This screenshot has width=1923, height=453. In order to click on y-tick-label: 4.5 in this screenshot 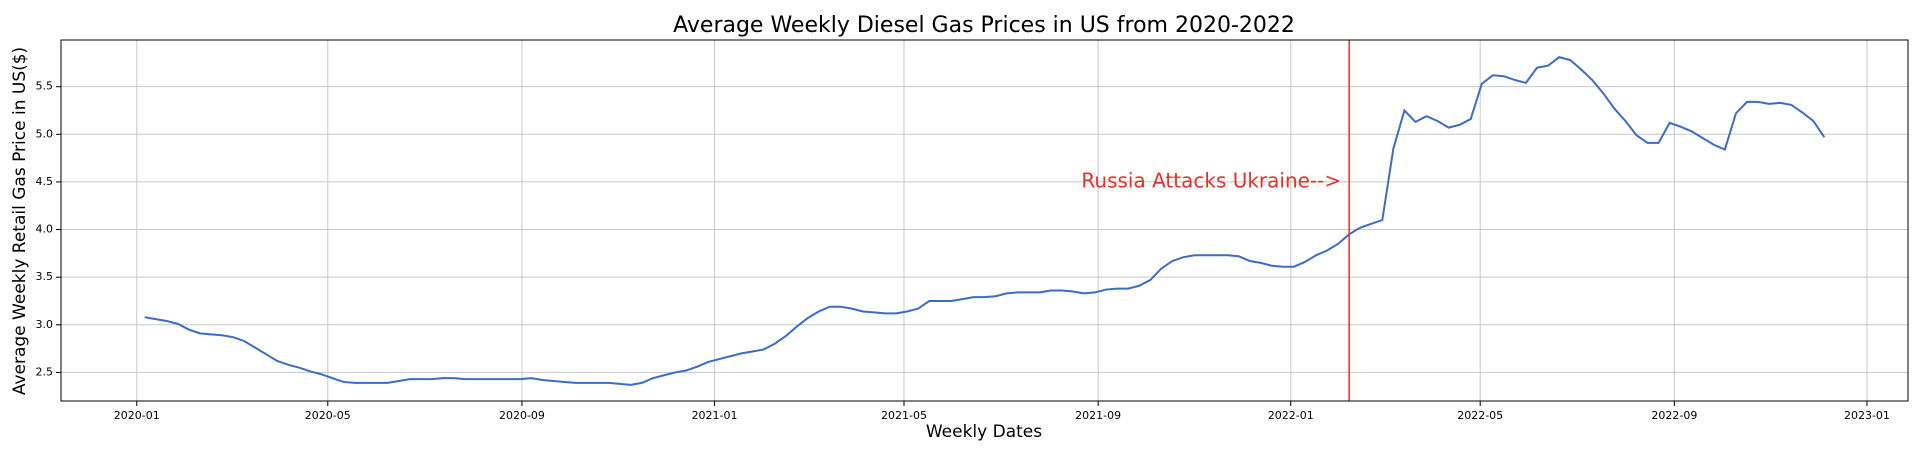, I will do `click(45, 181)`.